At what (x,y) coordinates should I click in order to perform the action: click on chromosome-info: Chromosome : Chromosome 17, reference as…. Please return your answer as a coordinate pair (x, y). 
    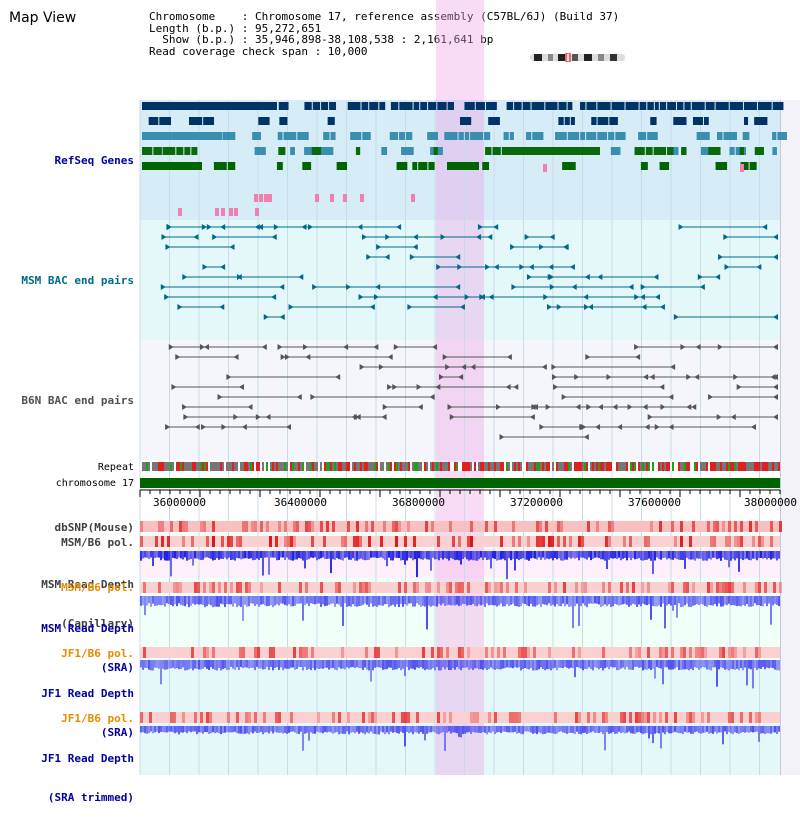
    Looking at the image, I should click on (384, 34).